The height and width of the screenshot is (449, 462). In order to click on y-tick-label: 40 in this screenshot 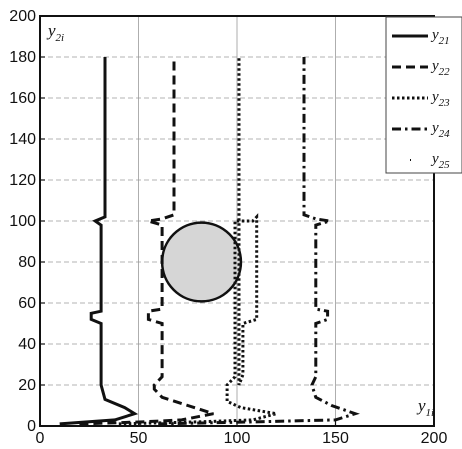, I will do `click(27, 344)`.